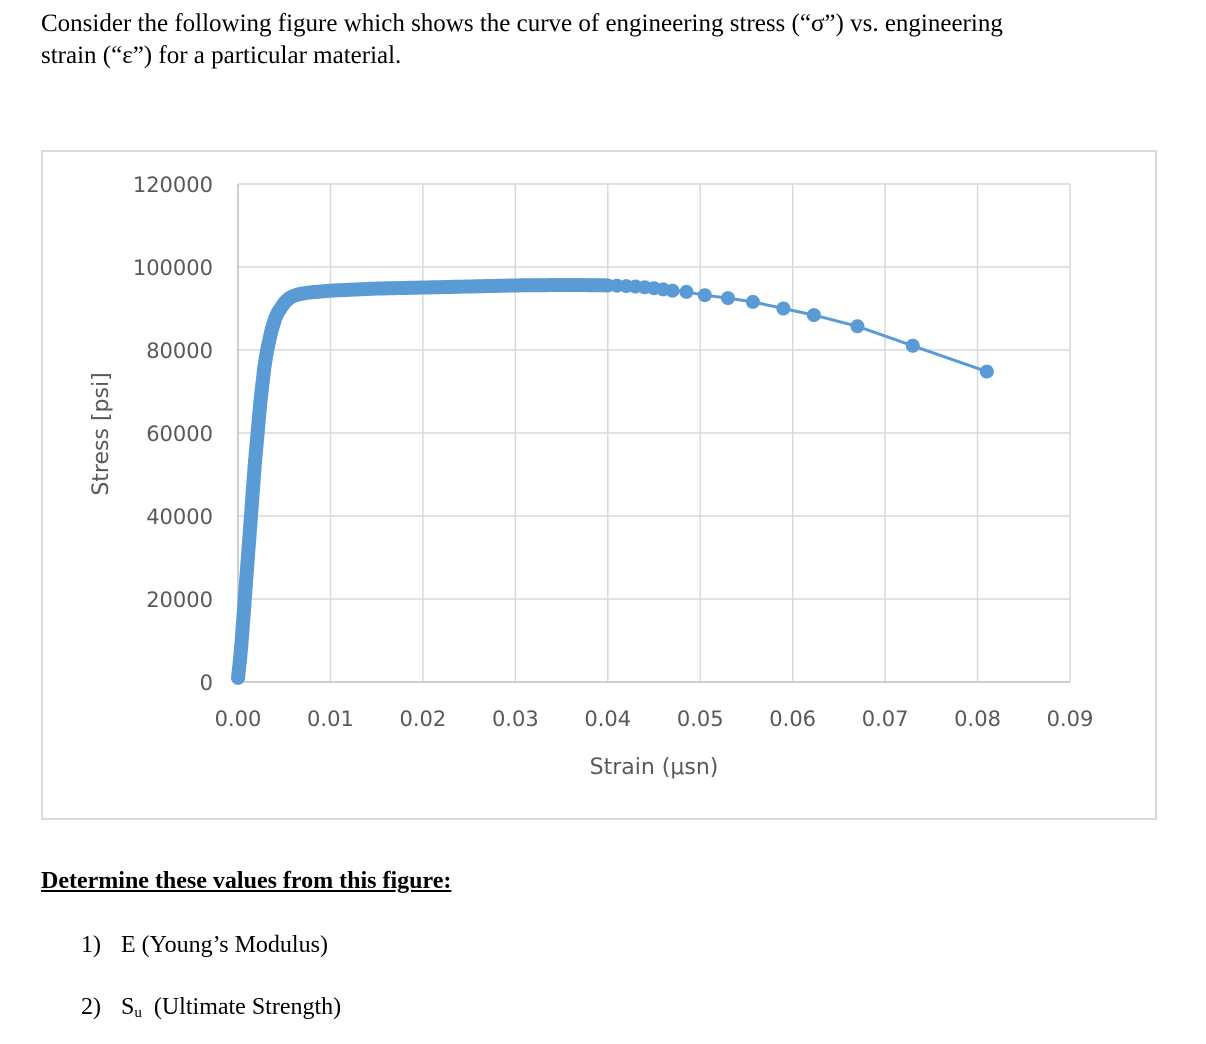 The height and width of the screenshot is (1044, 1206). Describe the element at coordinates (700, 719) in the screenshot. I see `x-tick-label: 0.05` at that location.